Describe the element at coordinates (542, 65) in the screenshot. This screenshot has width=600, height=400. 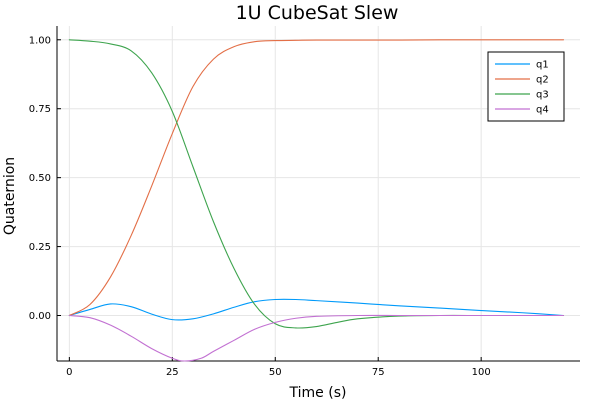
I see `legend-label-q1: q1` at that location.